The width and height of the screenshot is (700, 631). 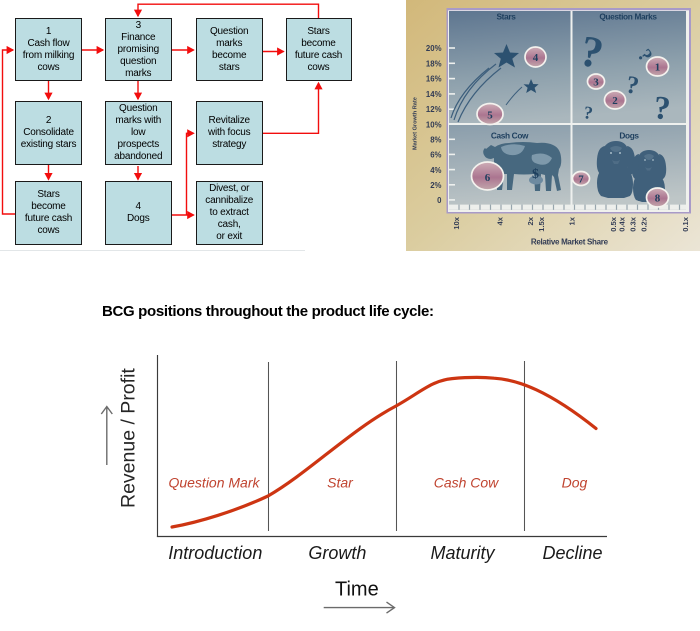 I want to click on svg-text: 14%, so click(x=434, y=94).